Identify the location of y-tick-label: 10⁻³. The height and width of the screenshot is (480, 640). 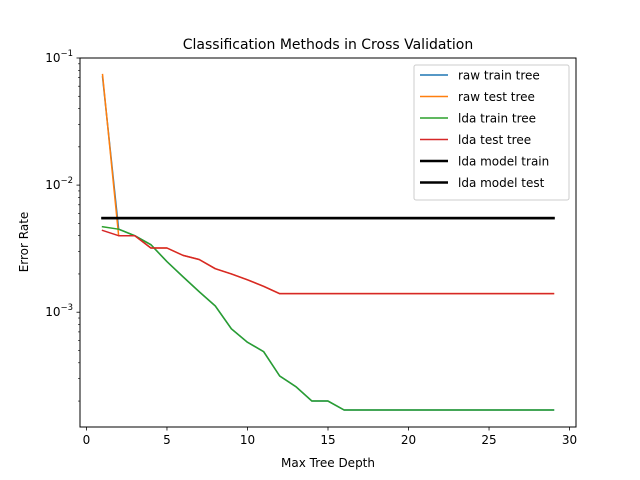
(59, 311).